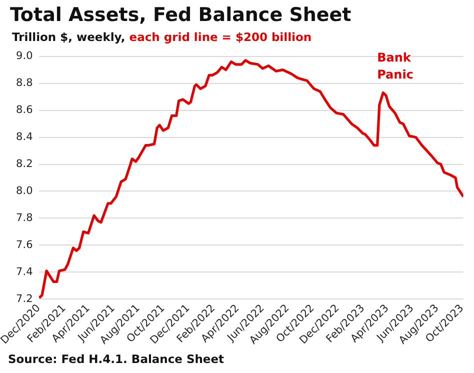 Image resolution: width=474 pixels, height=373 pixels. Describe the element at coordinates (24, 218) in the screenshot. I see `y-tick-label: 7.8` at that location.